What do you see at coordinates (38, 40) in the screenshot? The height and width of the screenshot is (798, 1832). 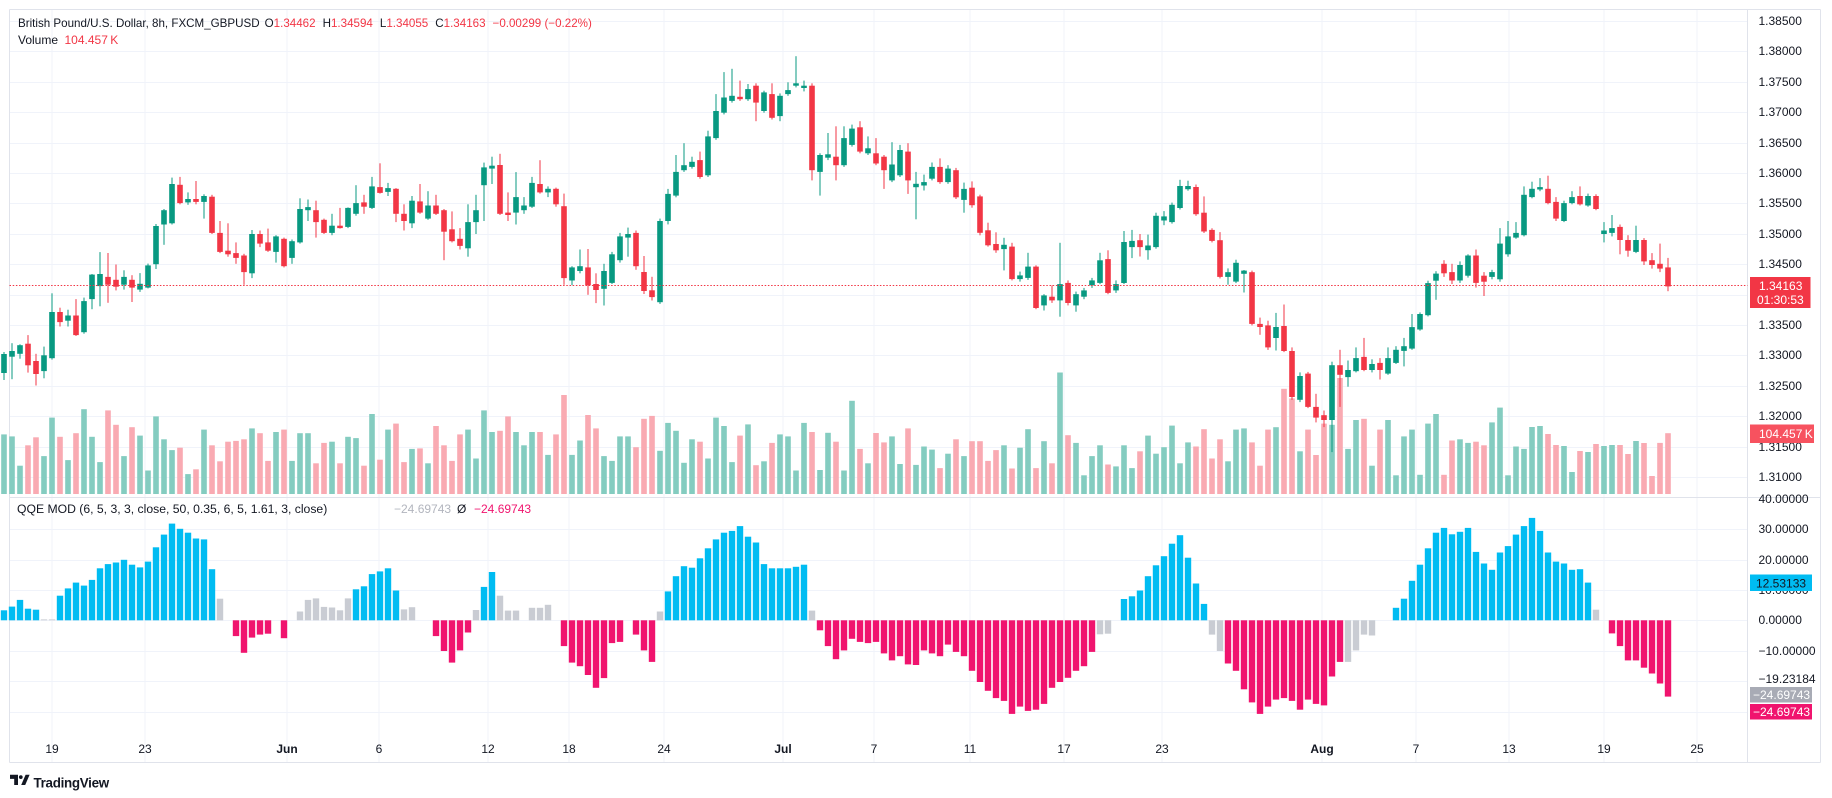 I see `svg-text: Volume` at bounding box center [38, 40].